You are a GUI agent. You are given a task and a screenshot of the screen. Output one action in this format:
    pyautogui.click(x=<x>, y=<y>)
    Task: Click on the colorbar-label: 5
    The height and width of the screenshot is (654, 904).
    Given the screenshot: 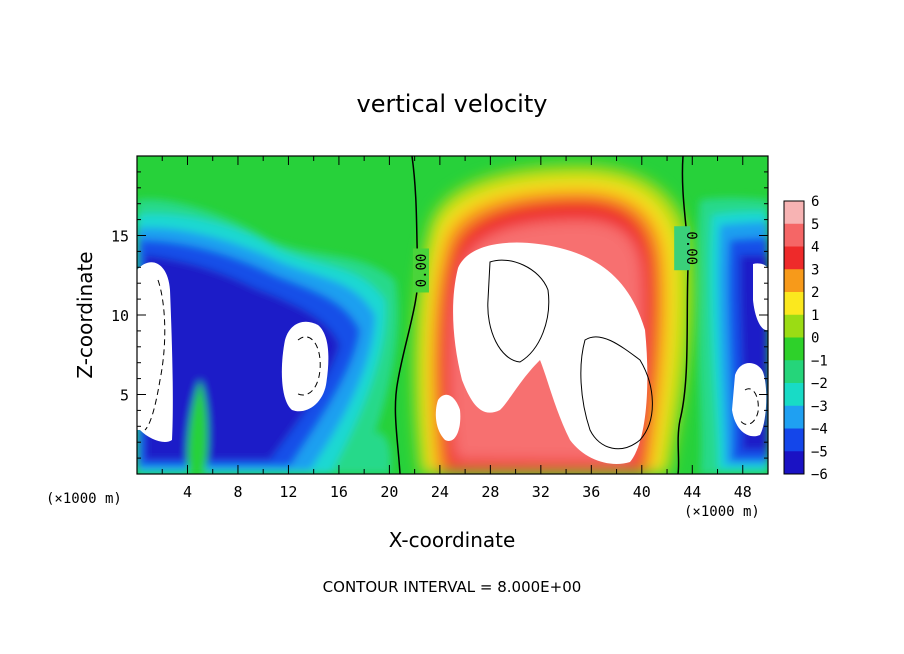 What is the action you would take?
    pyautogui.click(x=815, y=225)
    